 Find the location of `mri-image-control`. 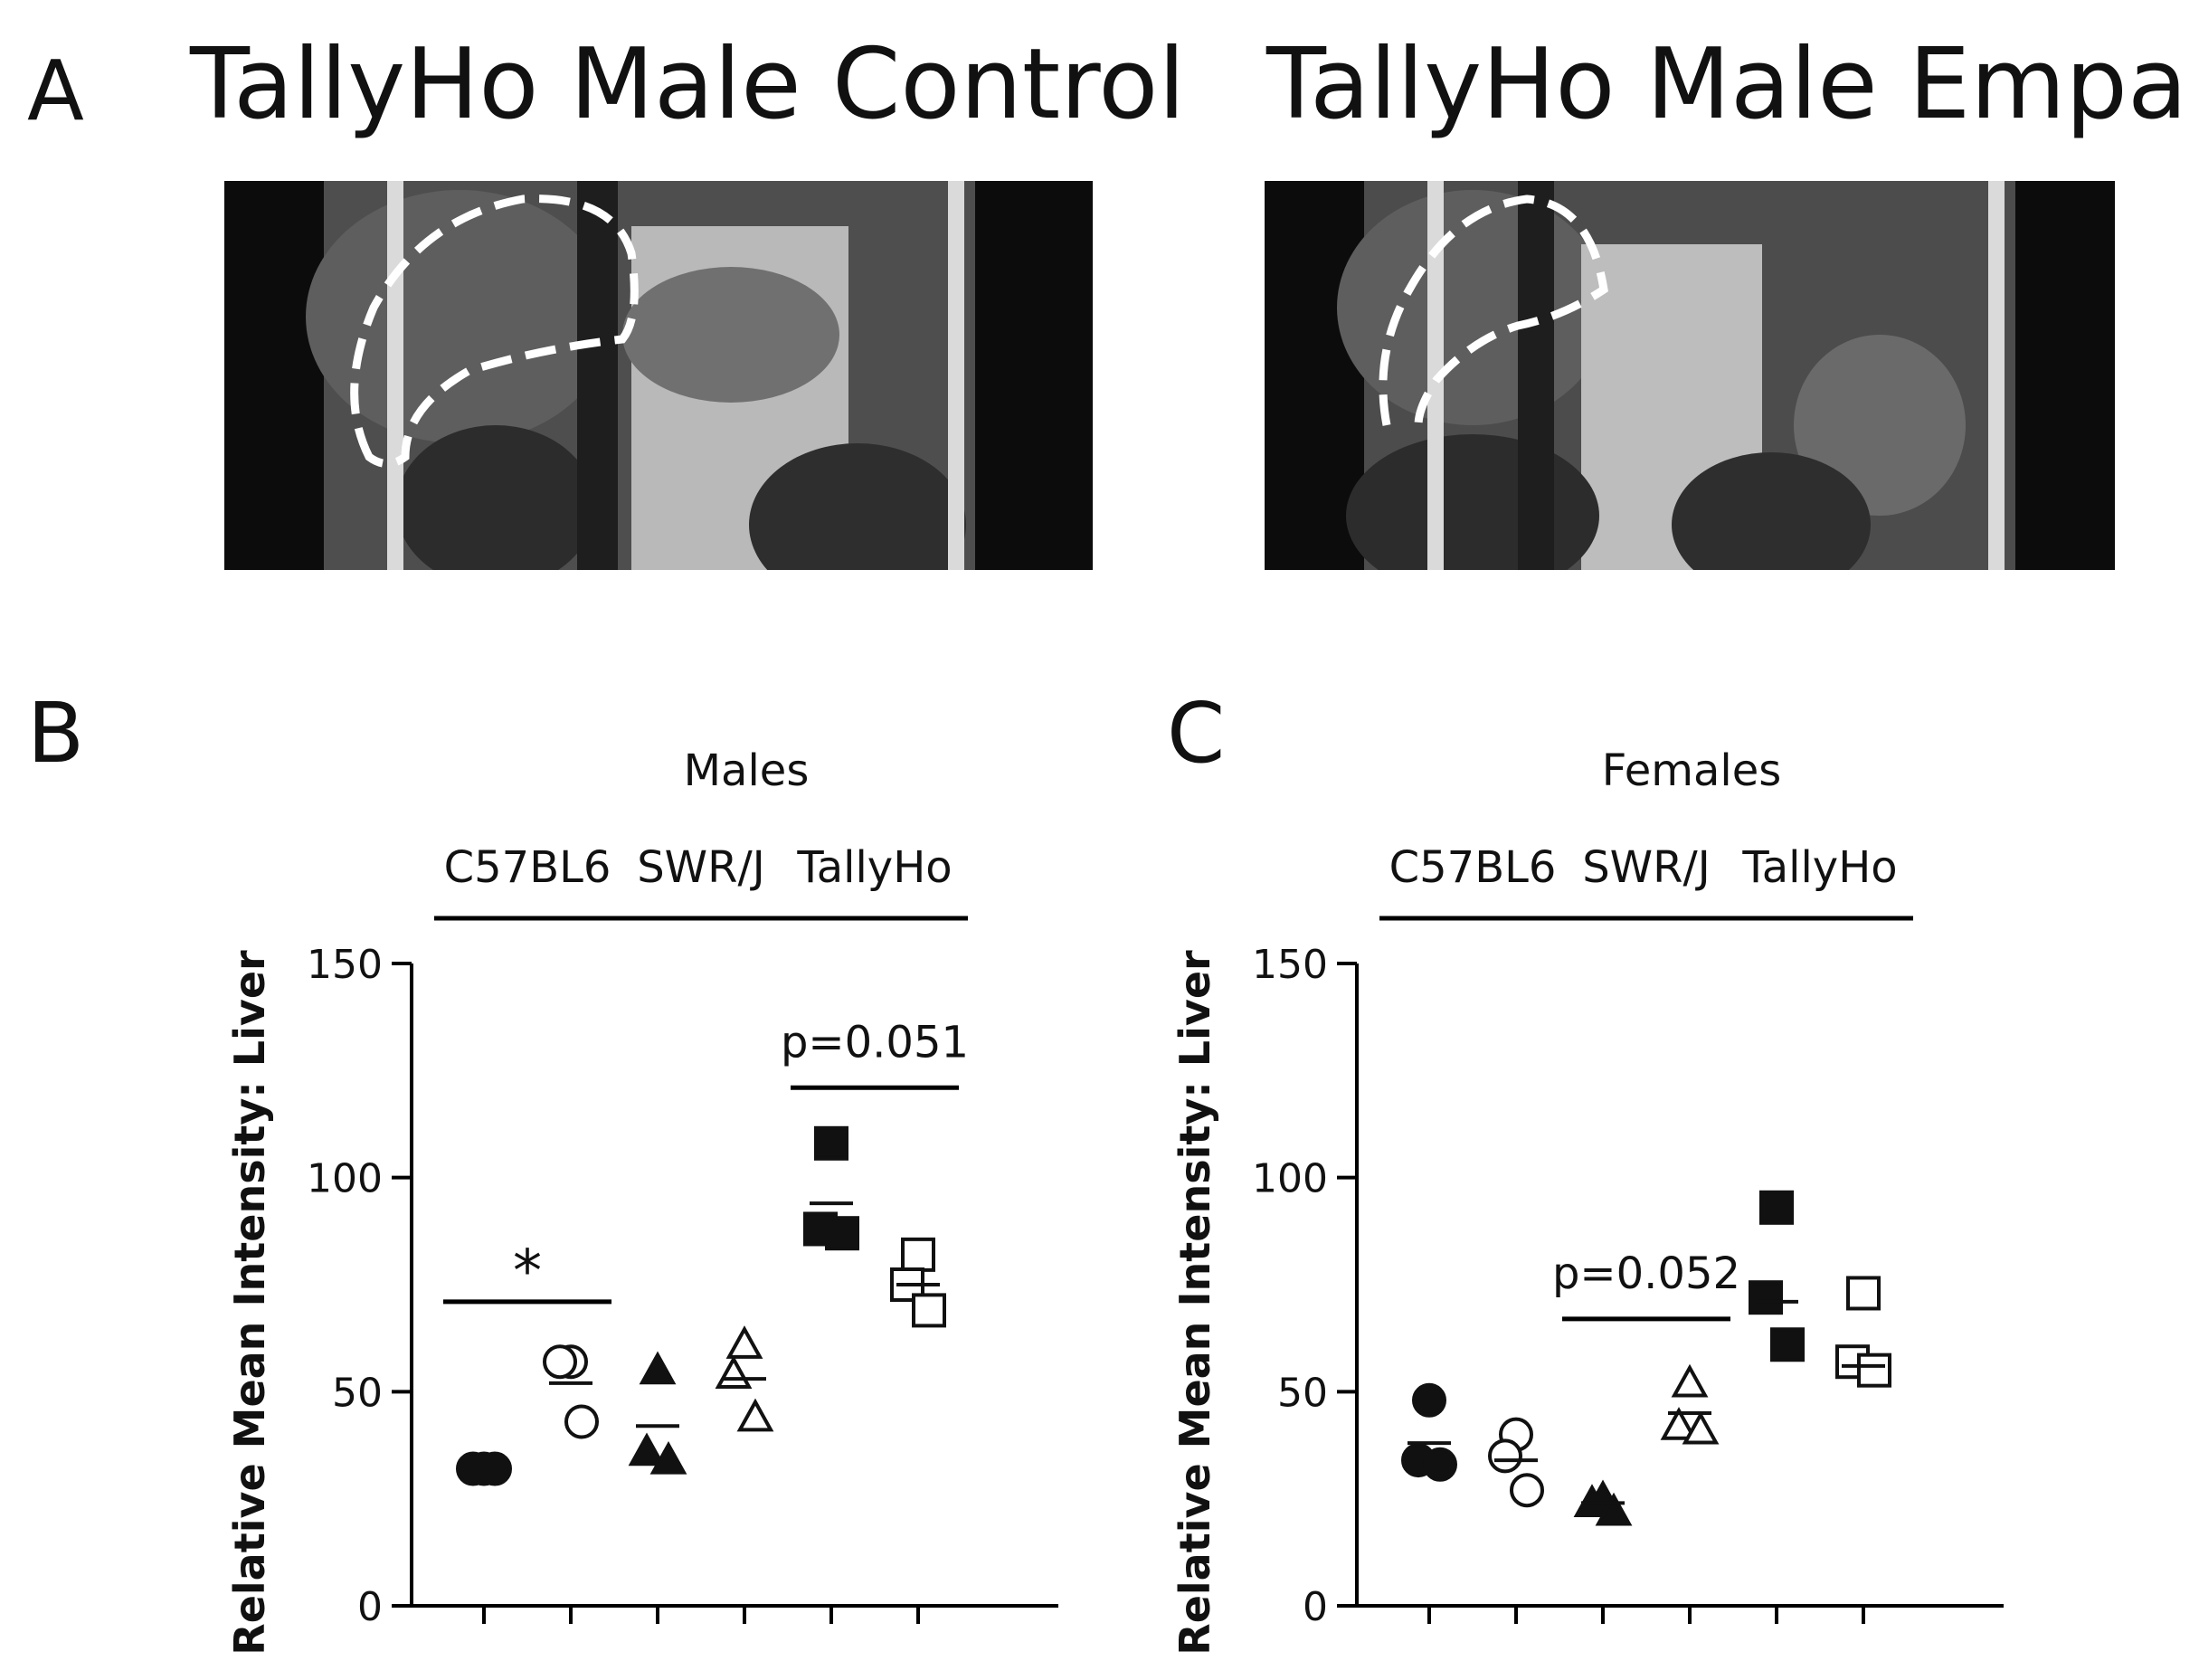

mri-image-control is located at coordinates (658, 375).